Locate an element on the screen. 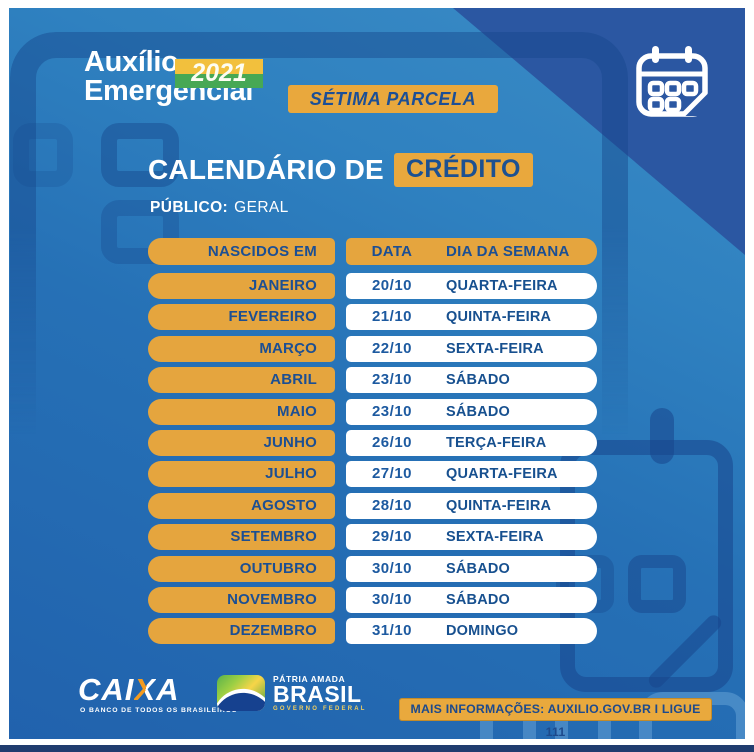  caixa-tagline: O BANCO DE TODOS OS BRASILEIROS is located at coordinates (159, 710).